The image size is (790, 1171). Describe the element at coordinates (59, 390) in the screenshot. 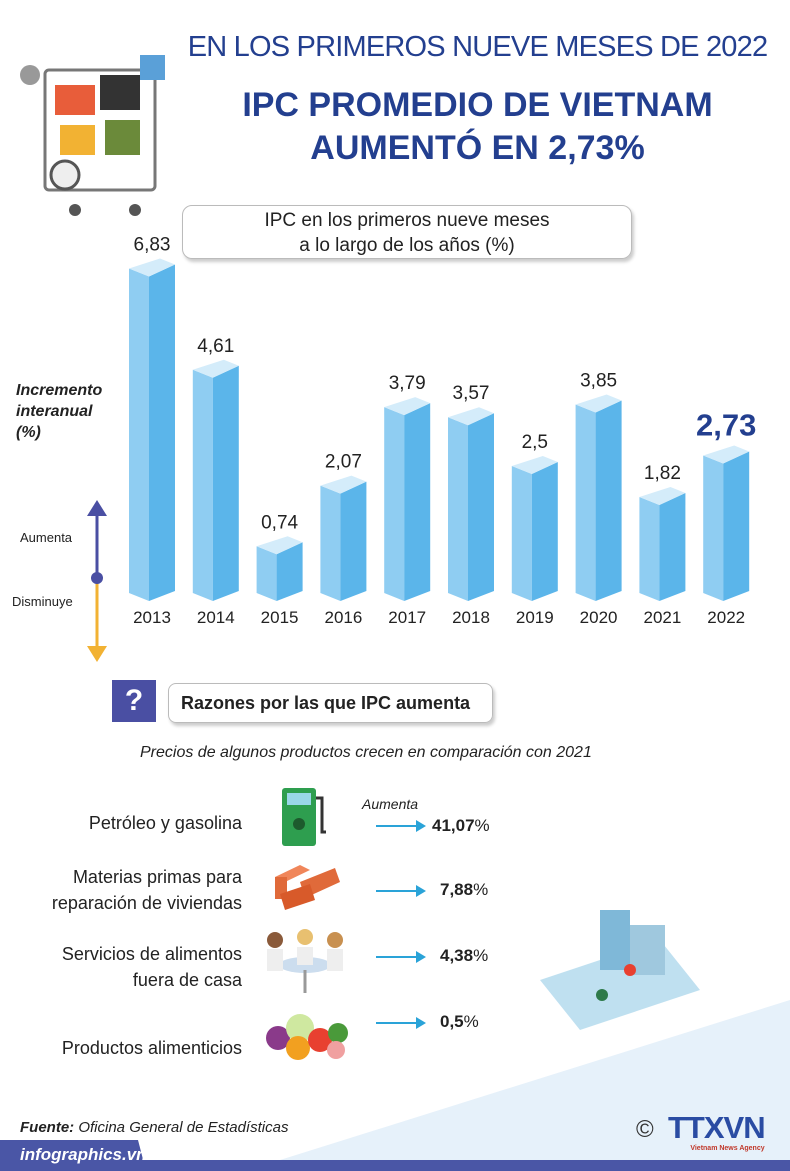

I see `ylabel-line: Incremento` at that location.